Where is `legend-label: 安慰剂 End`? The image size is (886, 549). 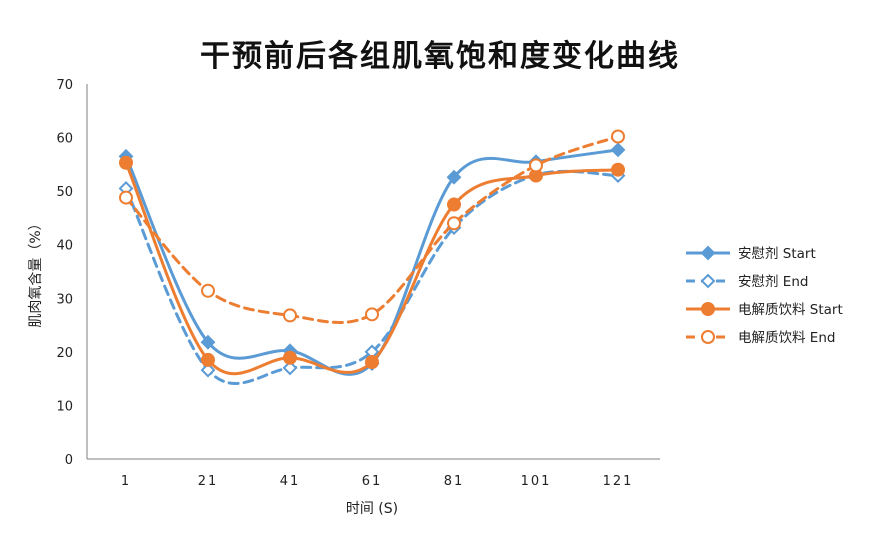
legend-label: 安慰剂 End is located at coordinates (773, 281).